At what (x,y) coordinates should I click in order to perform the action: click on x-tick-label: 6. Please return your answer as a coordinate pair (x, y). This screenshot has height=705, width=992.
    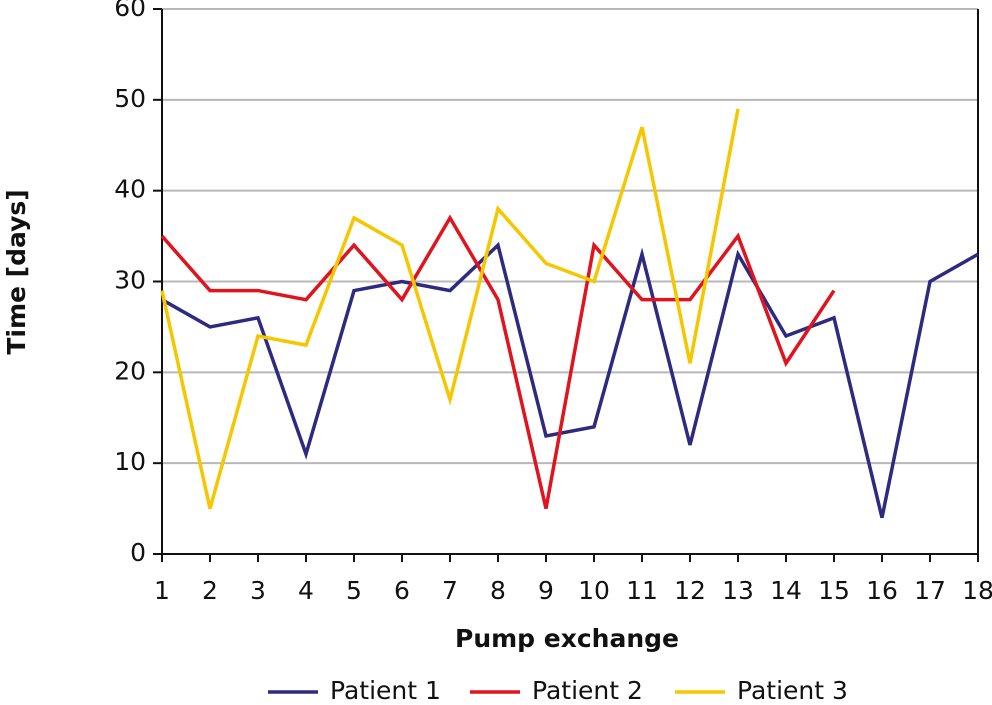
    Looking at the image, I should click on (402, 590).